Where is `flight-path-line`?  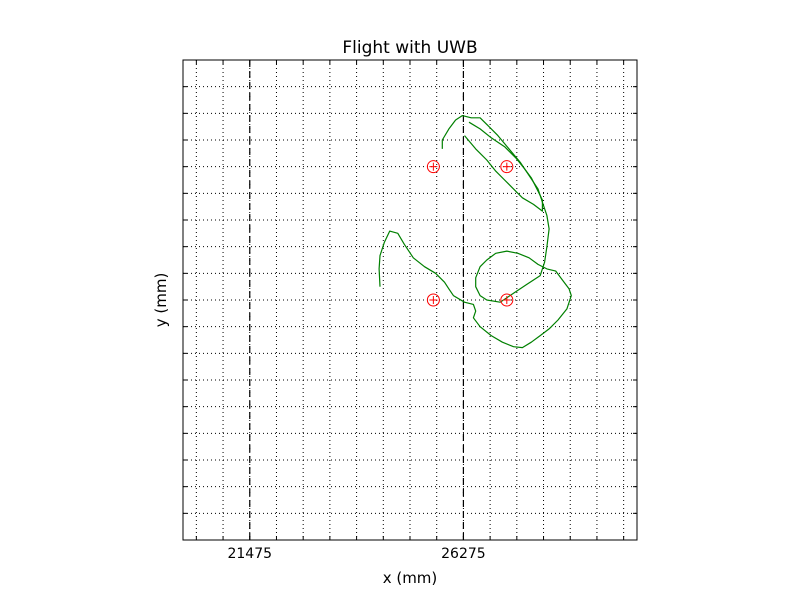 flight-path-line is located at coordinates (504, 166).